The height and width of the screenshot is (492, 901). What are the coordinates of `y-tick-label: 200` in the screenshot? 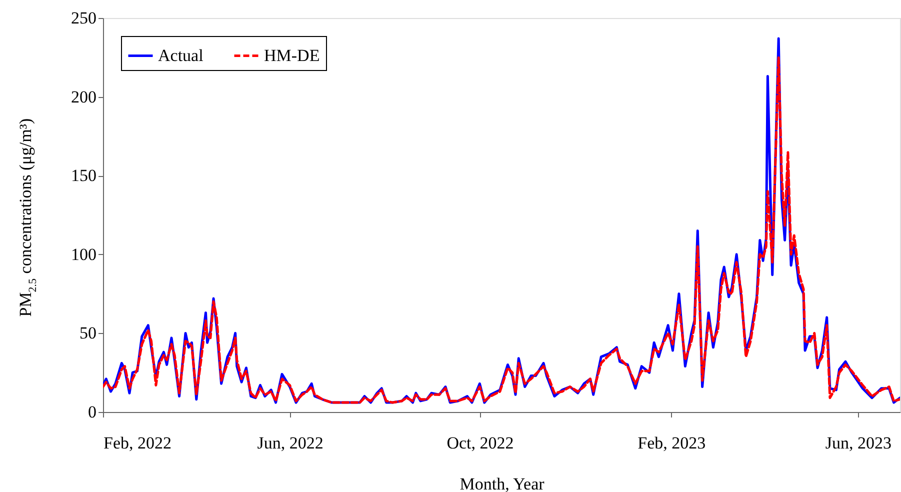 It's located at (83, 96).